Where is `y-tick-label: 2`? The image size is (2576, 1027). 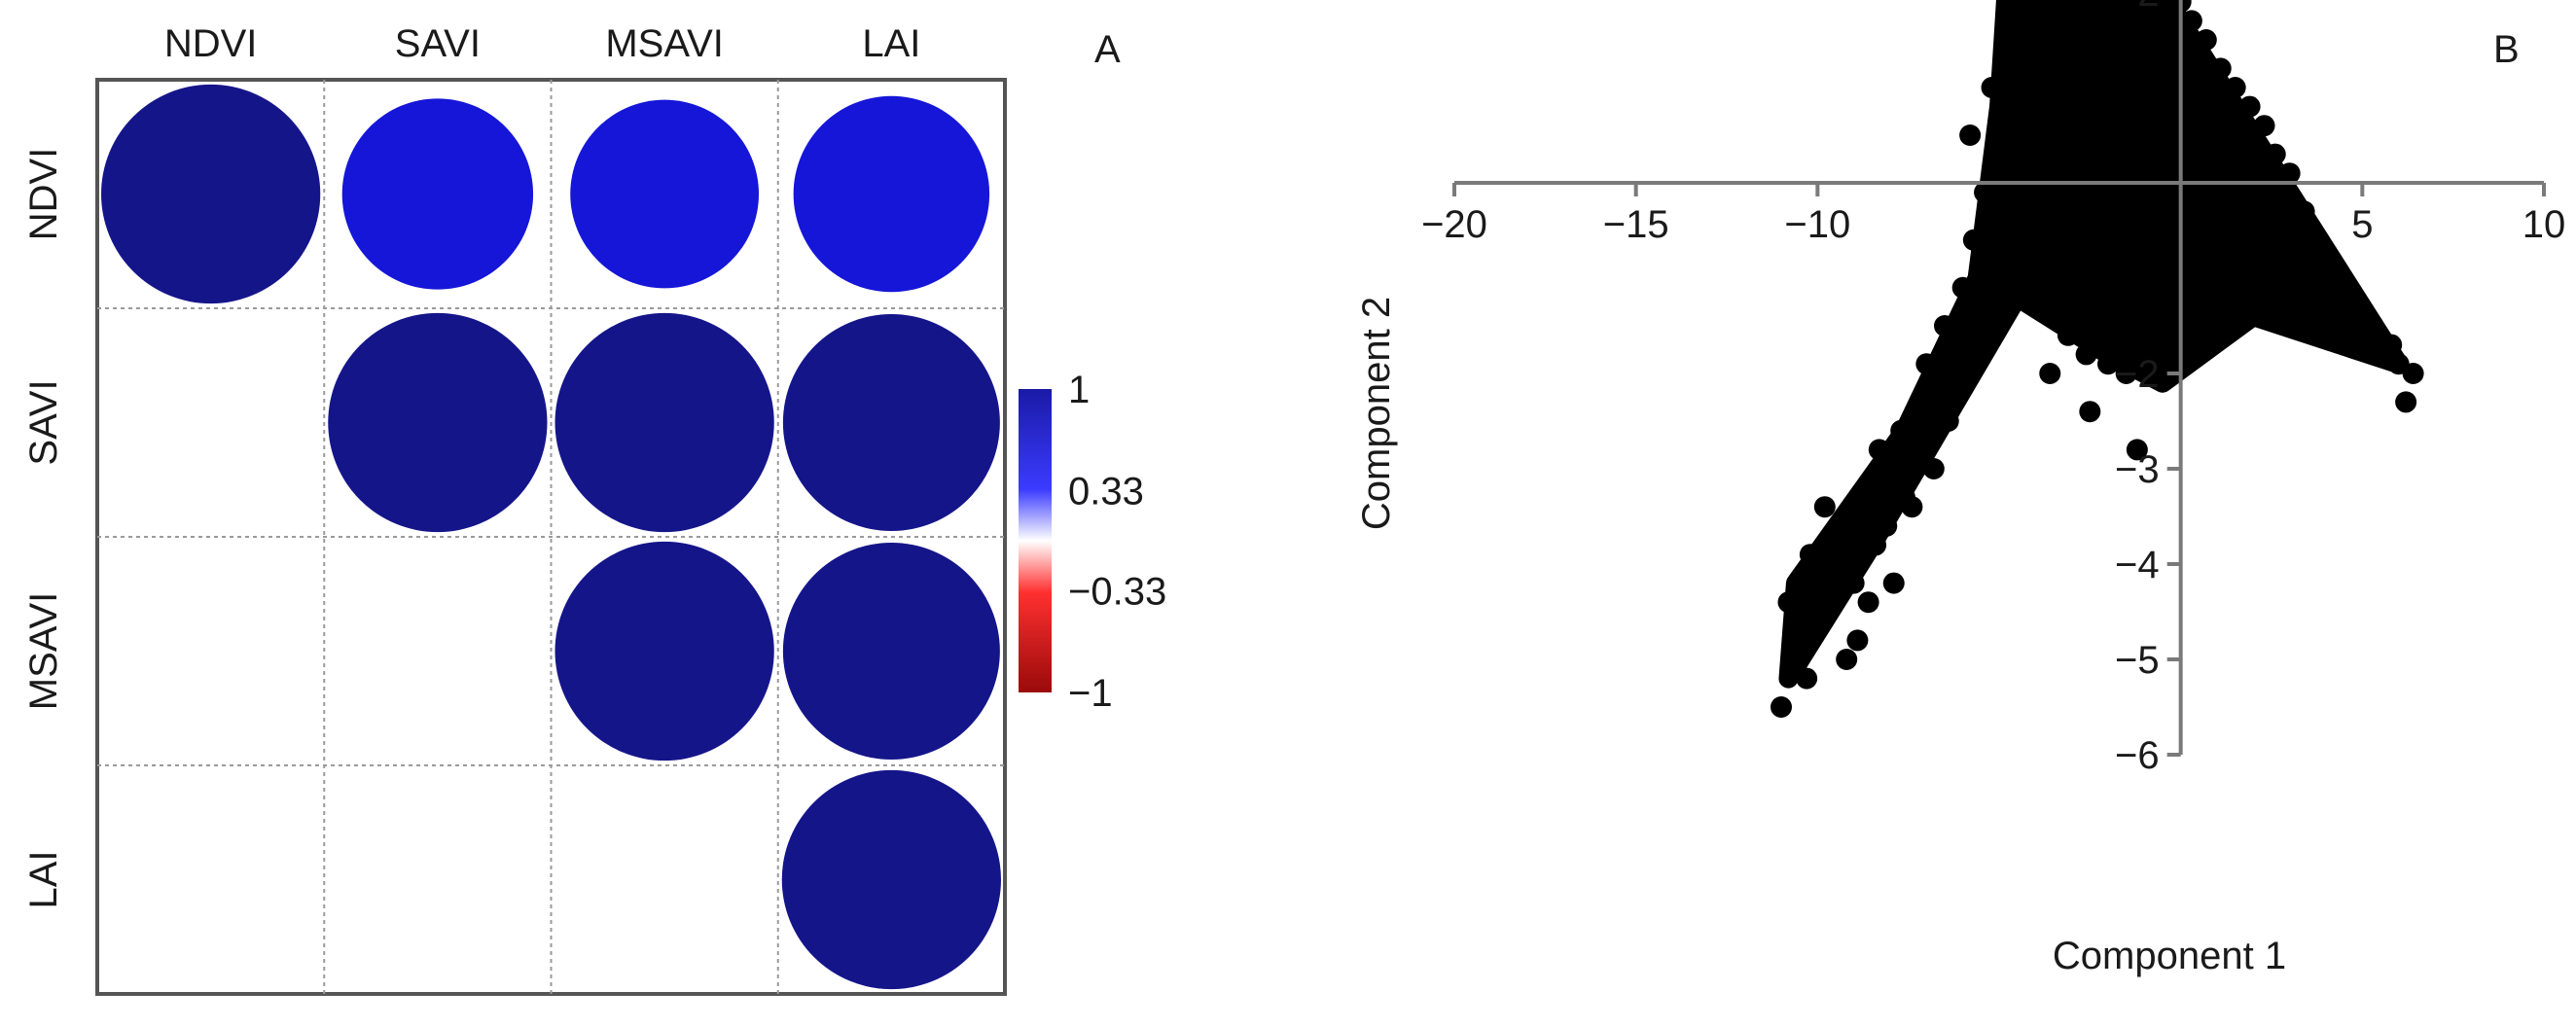
y-tick-label: 2 is located at coordinates (2148, 8).